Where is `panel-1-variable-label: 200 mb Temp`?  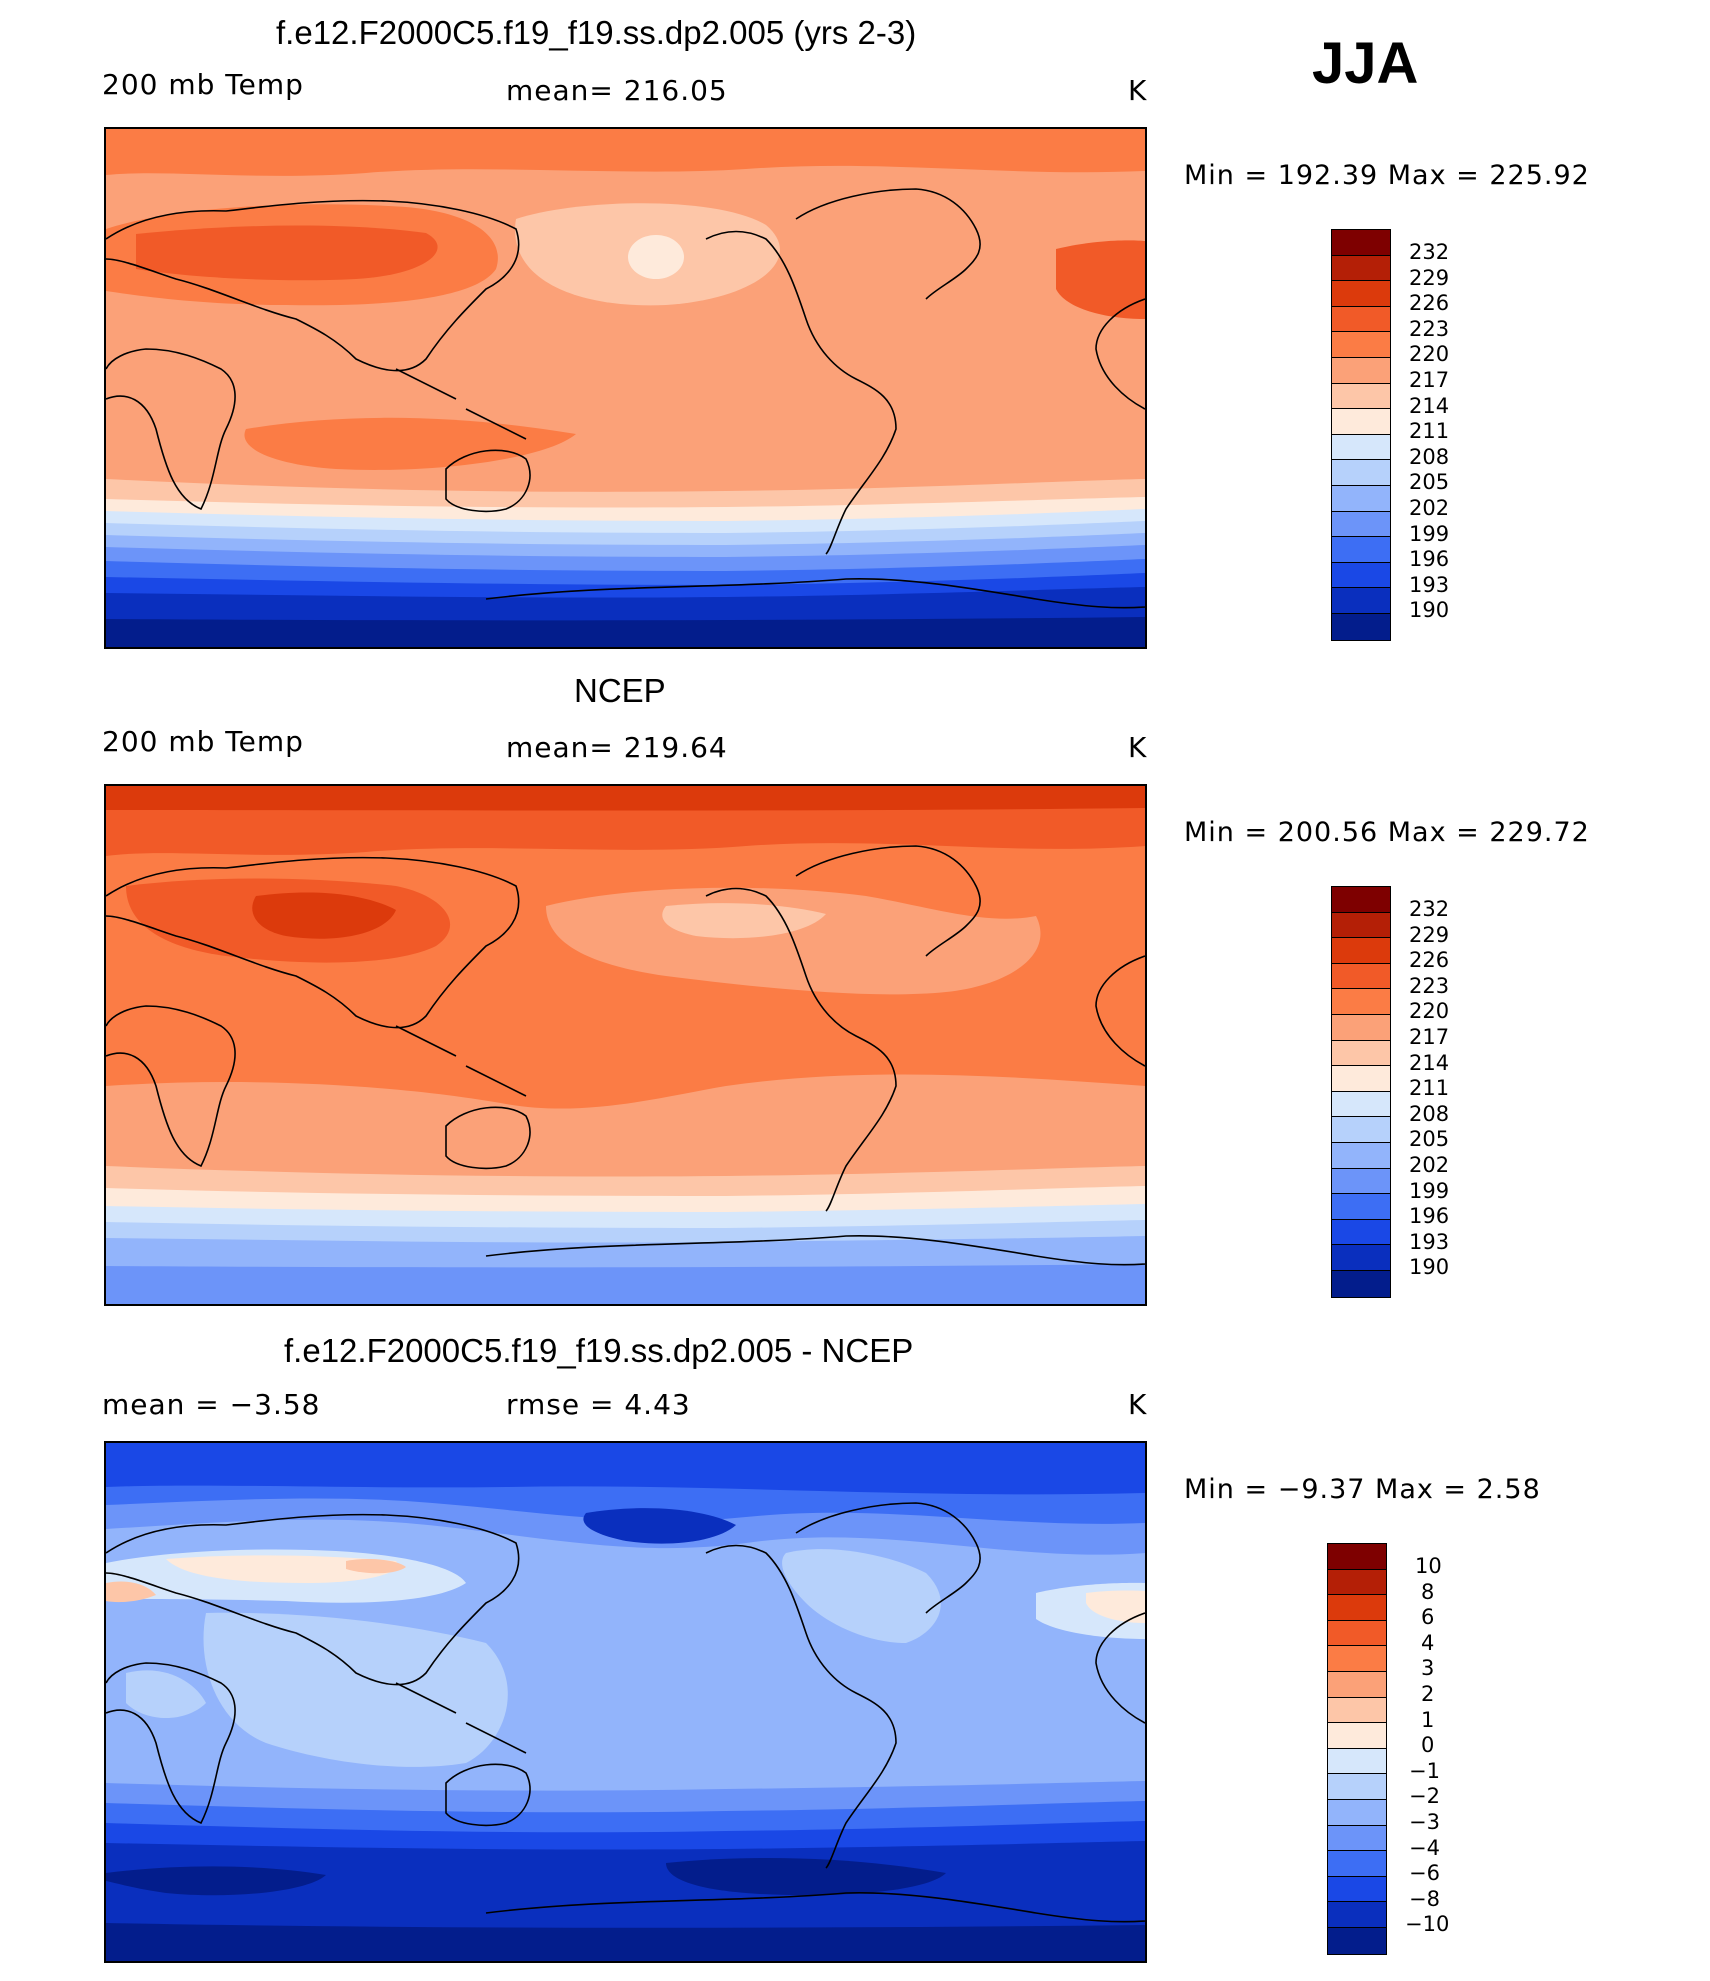
panel-1-variable-label: 200 mb Temp is located at coordinates (203, 84).